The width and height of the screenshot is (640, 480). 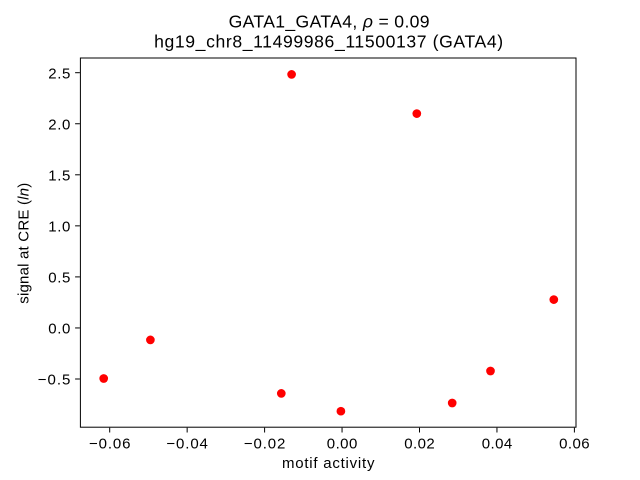 What do you see at coordinates (59, 226) in the screenshot?
I see `svg-text: 1.0` at bounding box center [59, 226].